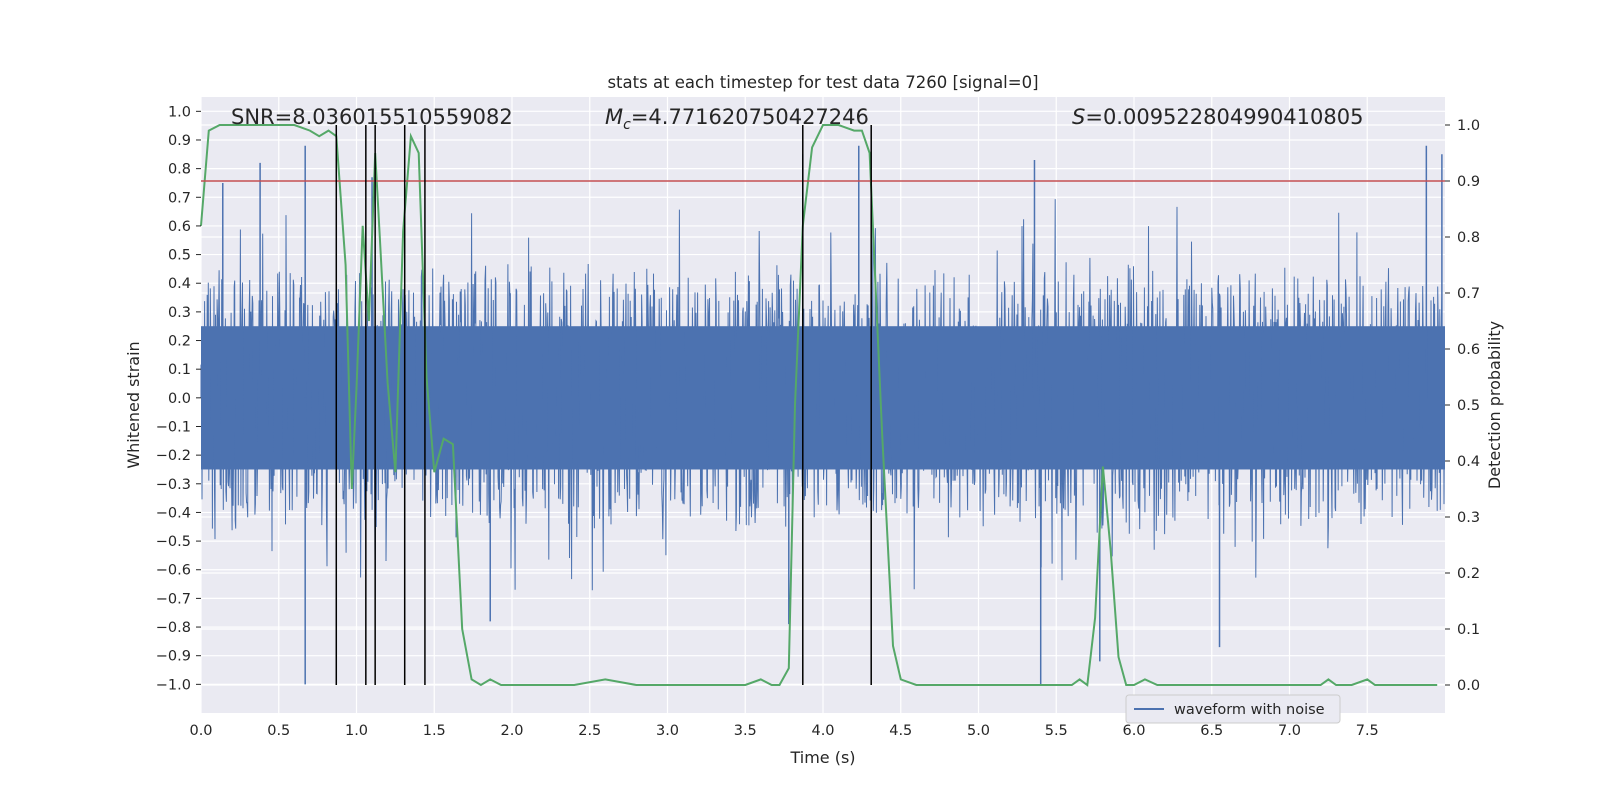 The height and width of the screenshot is (800, 1600). Describe the element at coordinates (1468, 630) in the screenshot. I see `right-y-tick-label: 0.1` at that location.